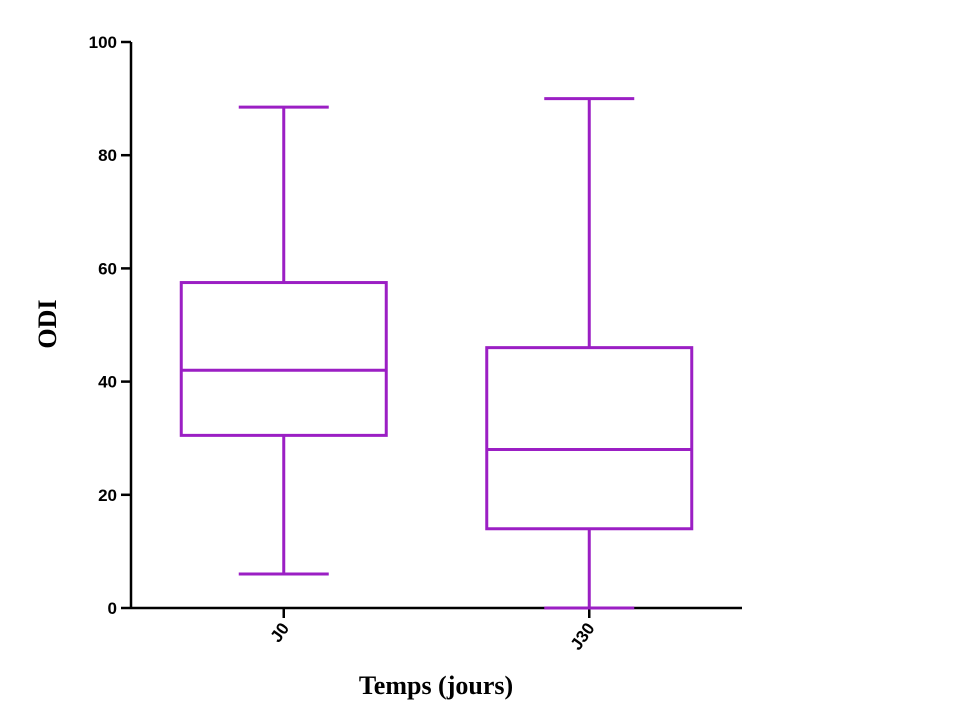 The image size is (960, 720). Describe the element at coordinates (103, 42) in the screenshot. I see `y-tick-label: 100` at that location.